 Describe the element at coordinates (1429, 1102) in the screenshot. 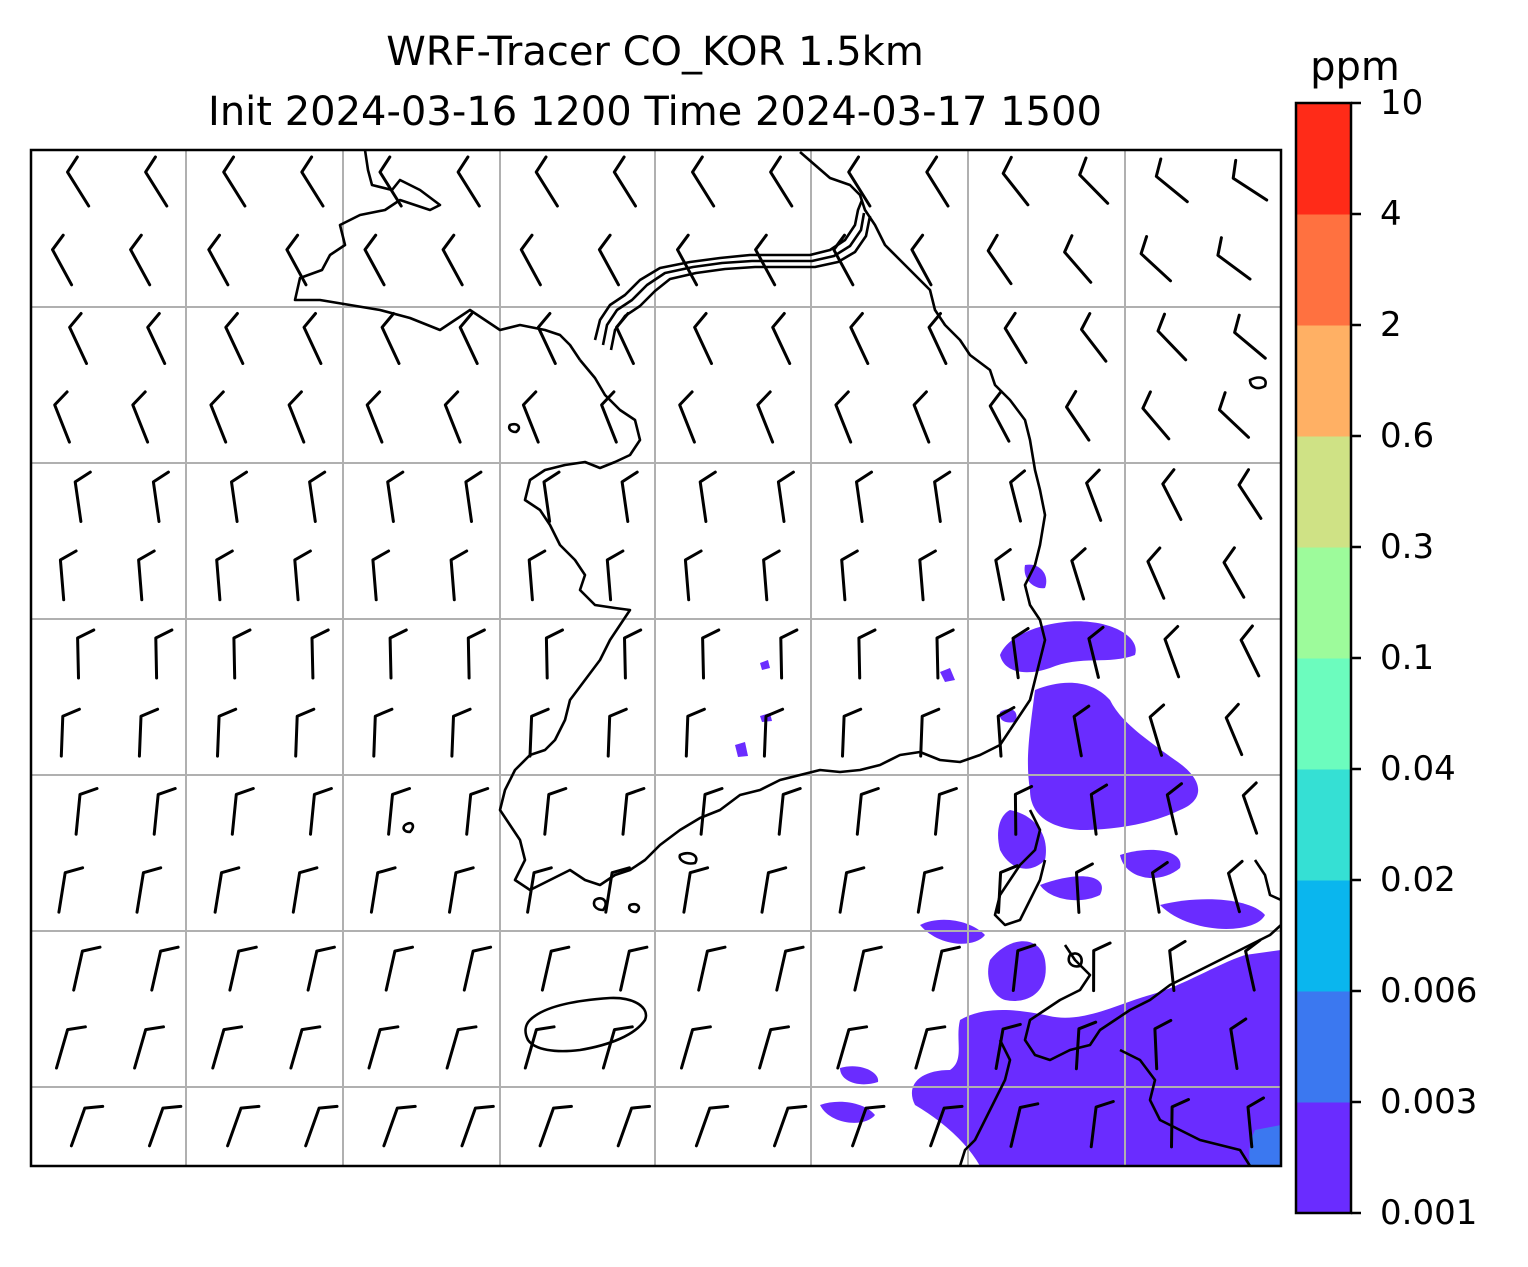

I see `colorbar-tick-label: 0.003` at that location.